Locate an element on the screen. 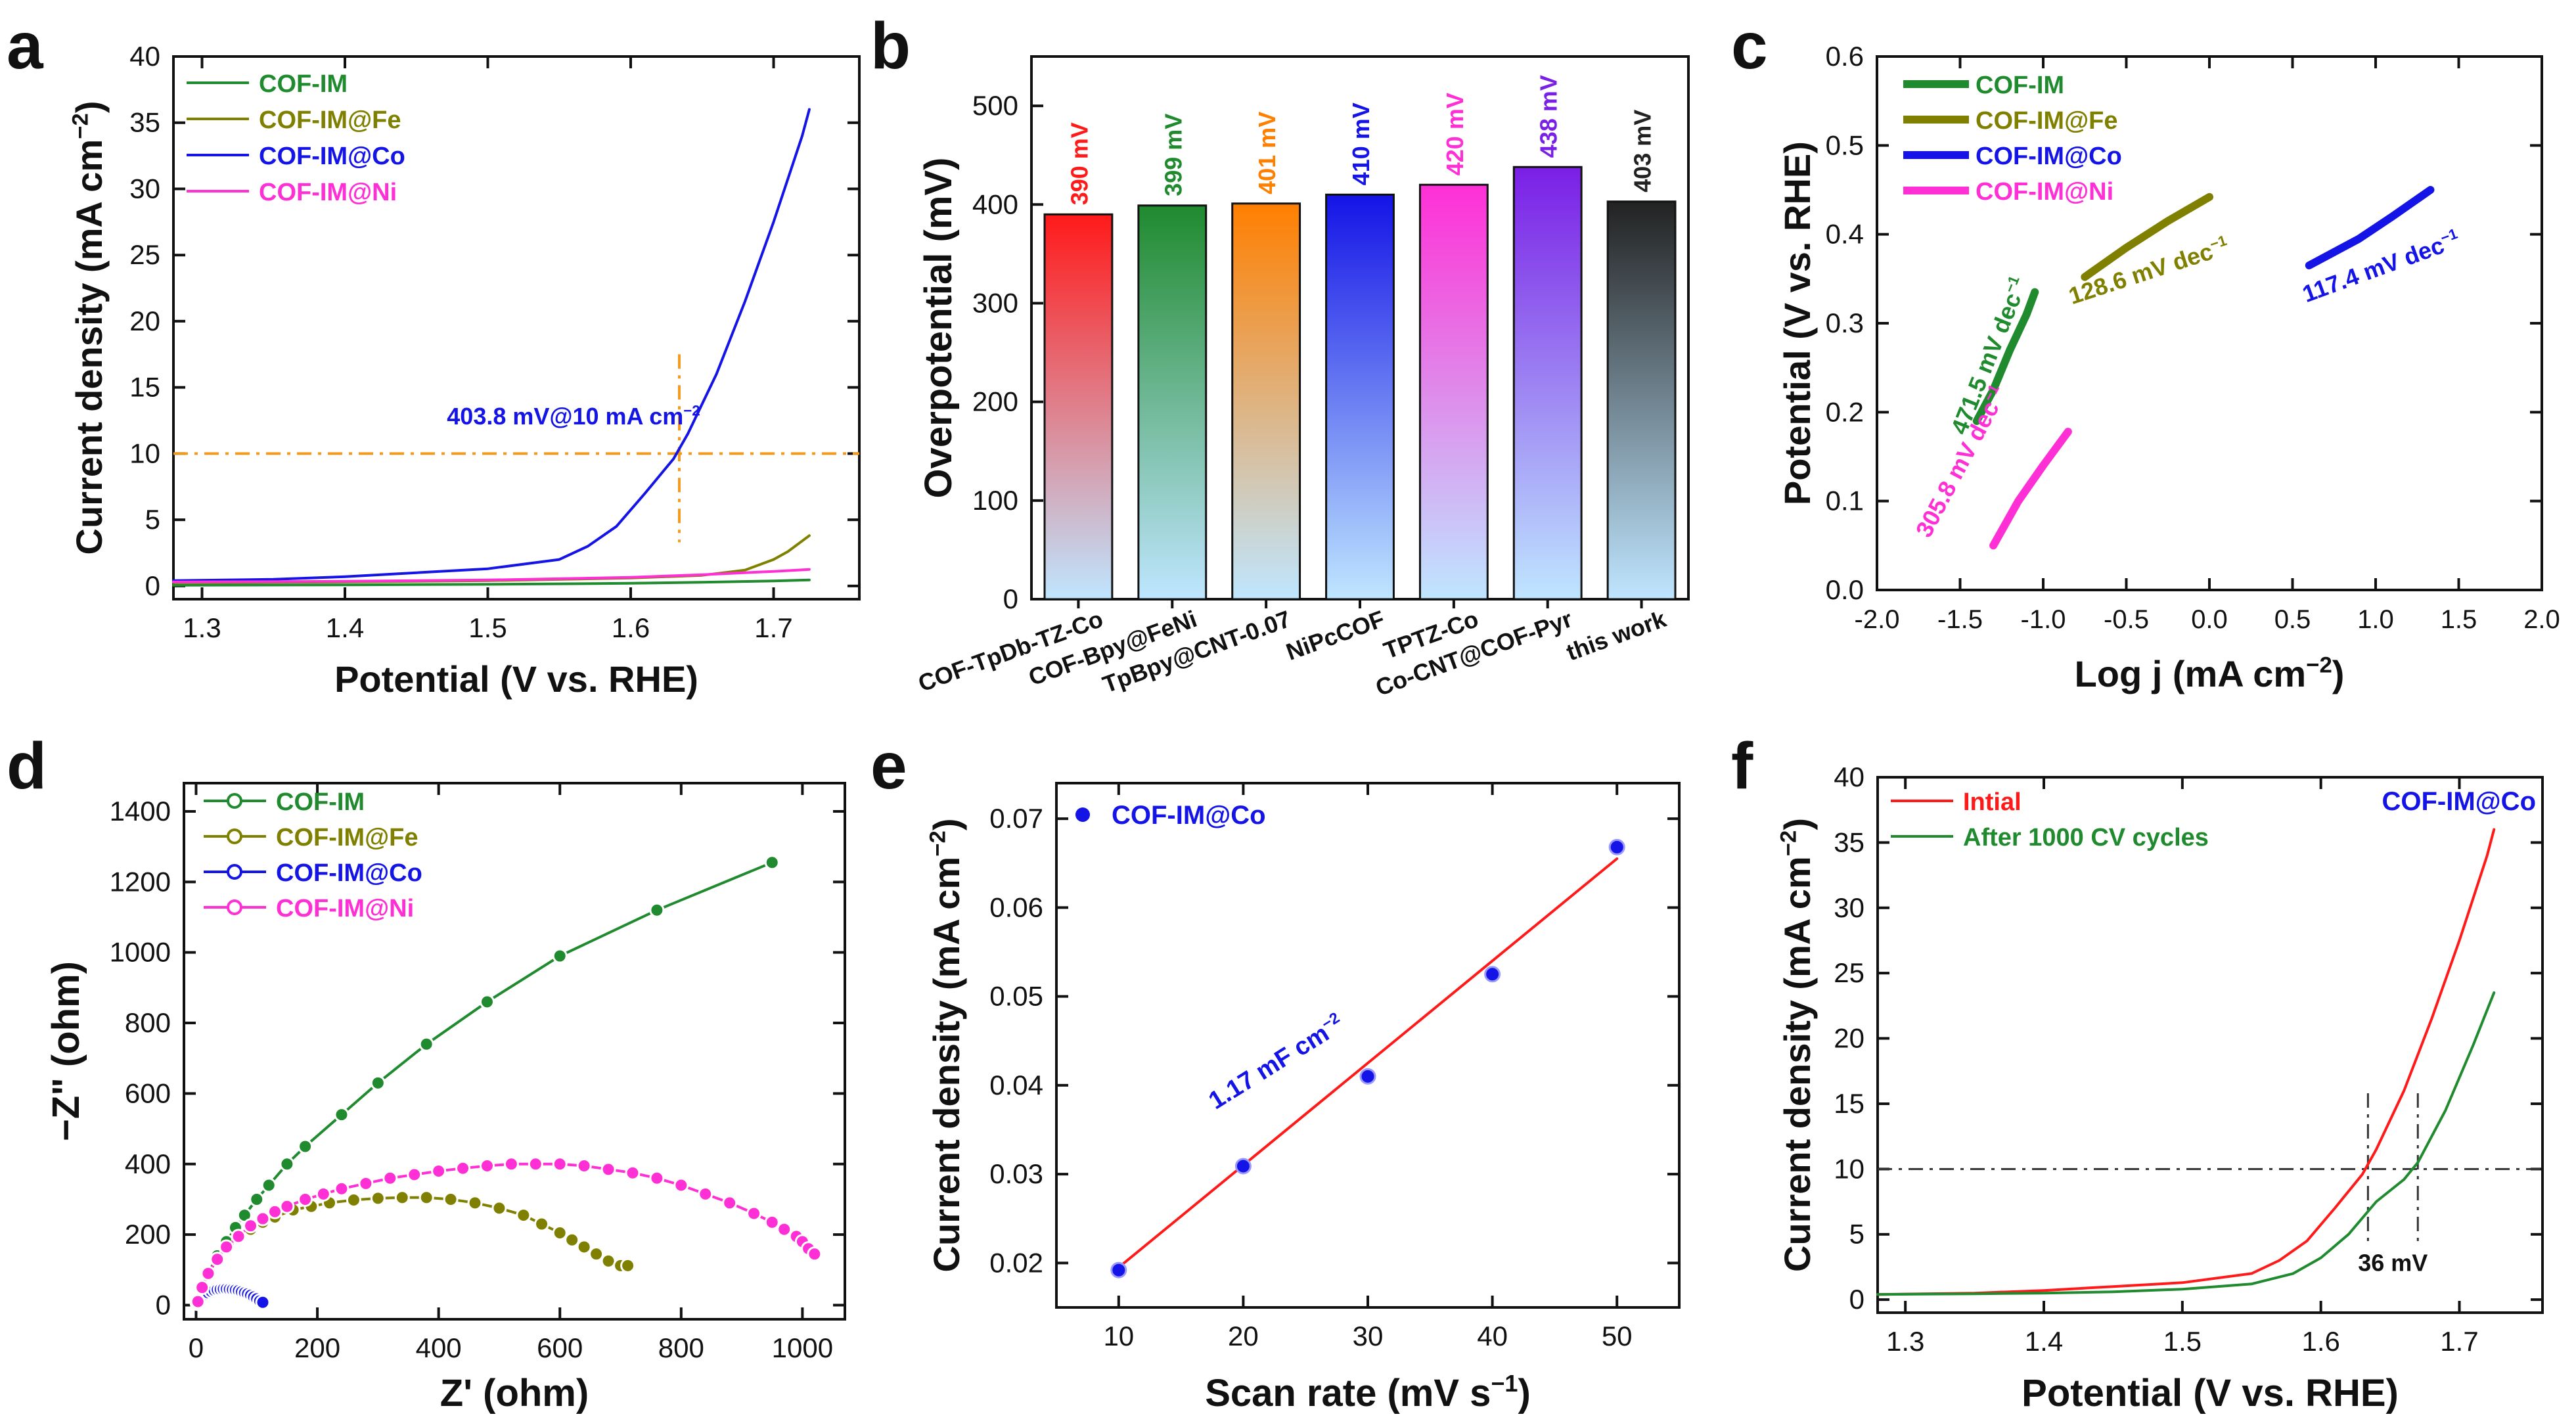 The height and width of the screenshot is (1427, 2576). legend-label: Intial is located at coordinates (1992, 802).